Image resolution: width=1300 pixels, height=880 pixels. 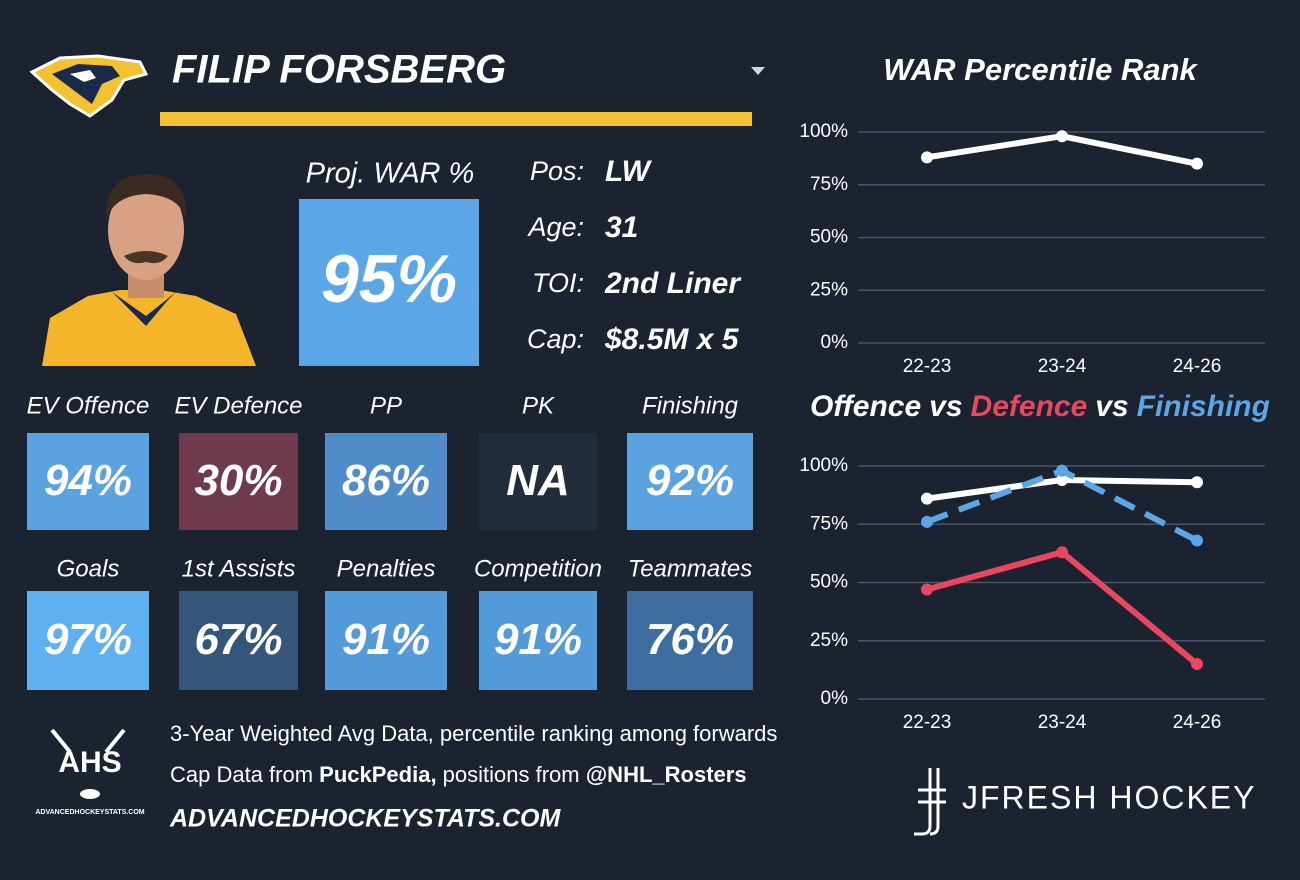 I want to click on dropdown-arrow, so click(x=758, y=71).